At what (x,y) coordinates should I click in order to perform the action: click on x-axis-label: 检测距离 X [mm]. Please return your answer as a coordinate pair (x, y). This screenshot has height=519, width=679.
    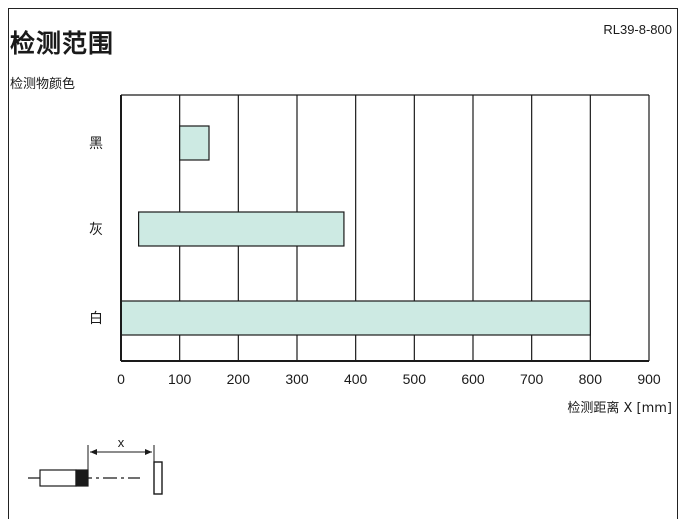
    Looking at the image, I should click on (619, 408).